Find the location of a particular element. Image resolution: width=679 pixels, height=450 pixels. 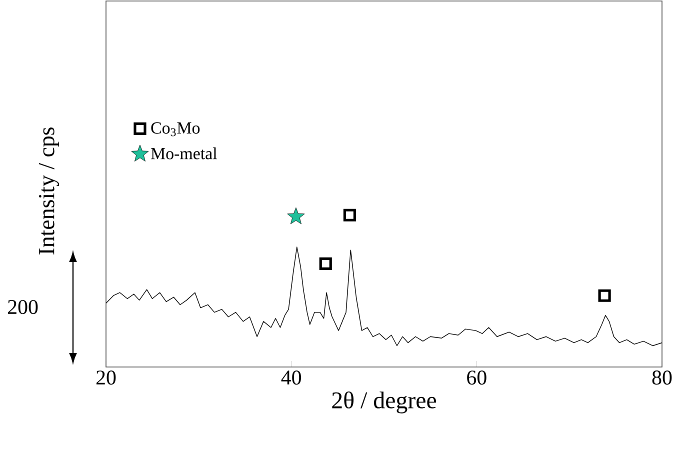

x-axis-title: 2θ / degree is located at coordinates (384, 402).